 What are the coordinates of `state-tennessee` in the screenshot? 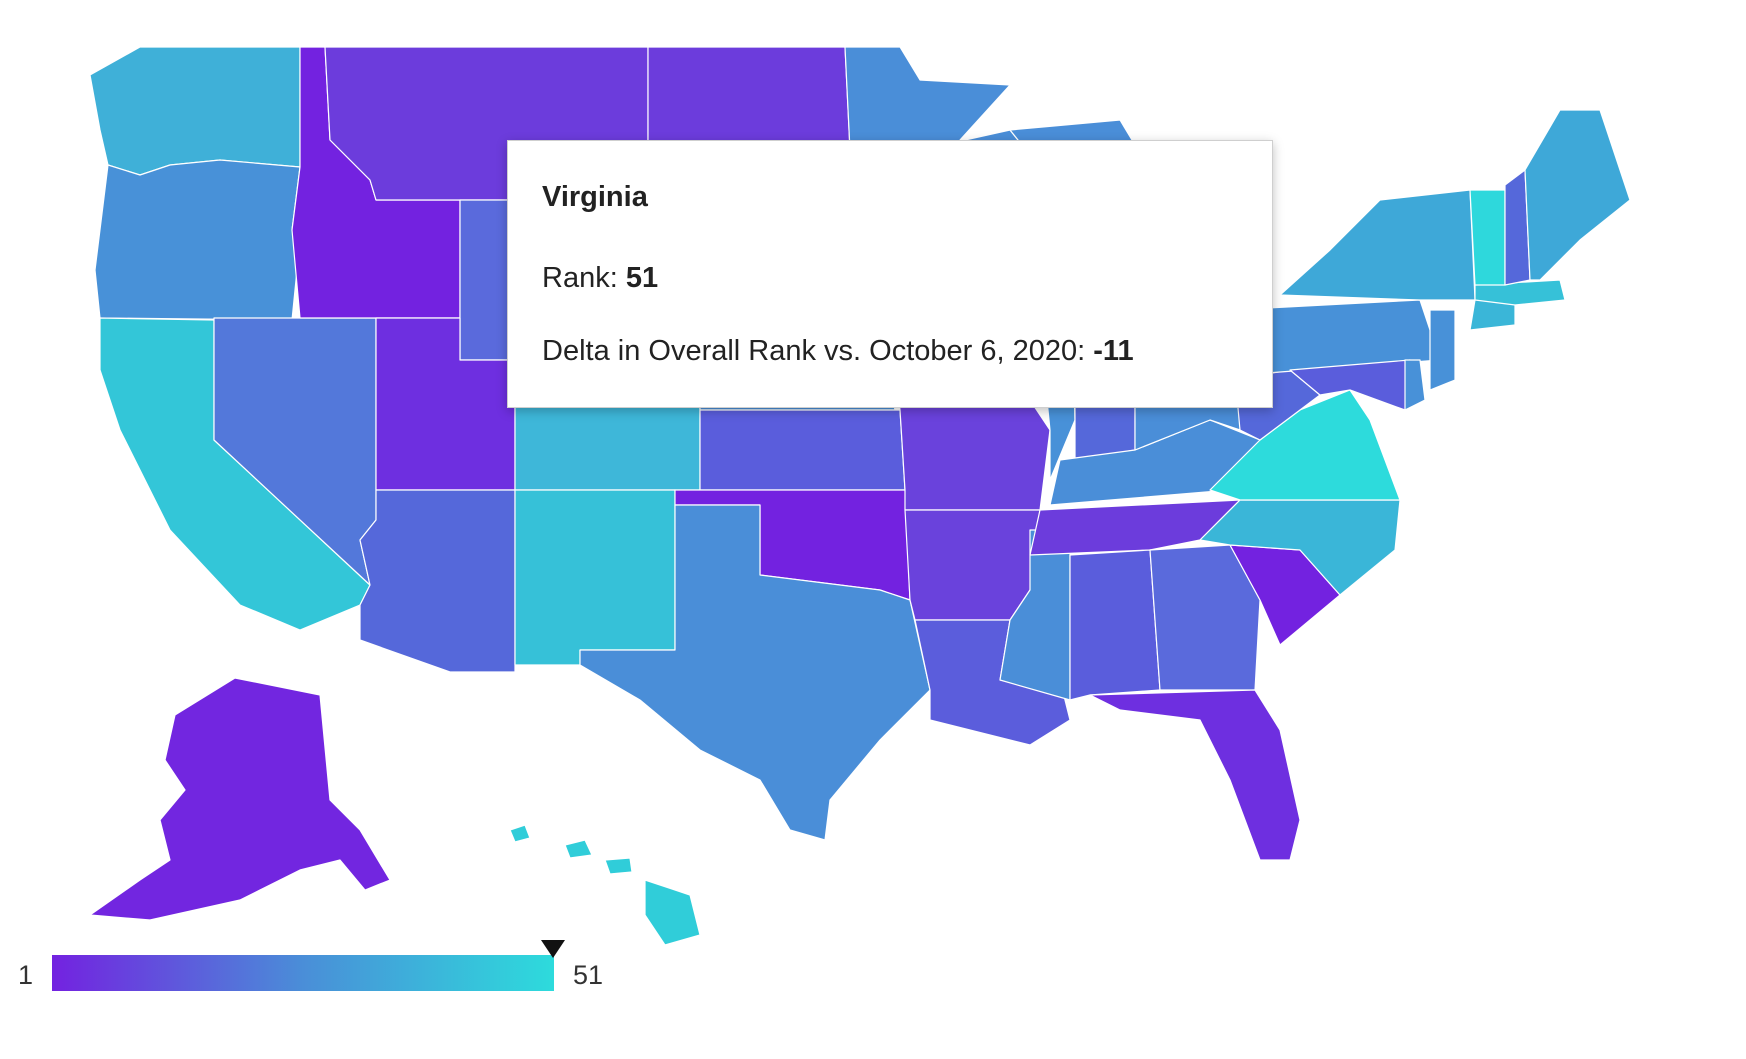 It's located at (1135, 527).